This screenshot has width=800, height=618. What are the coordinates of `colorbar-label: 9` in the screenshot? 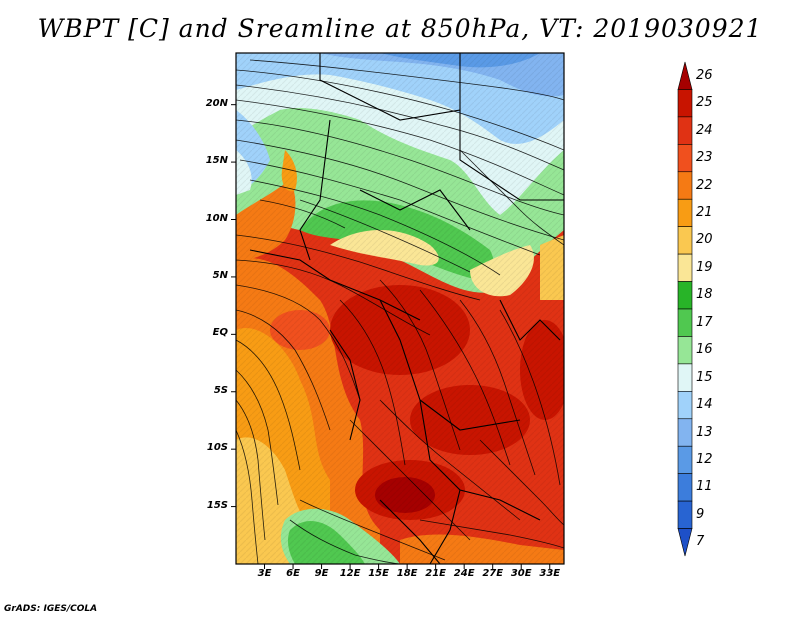 It's located at (700, 514).